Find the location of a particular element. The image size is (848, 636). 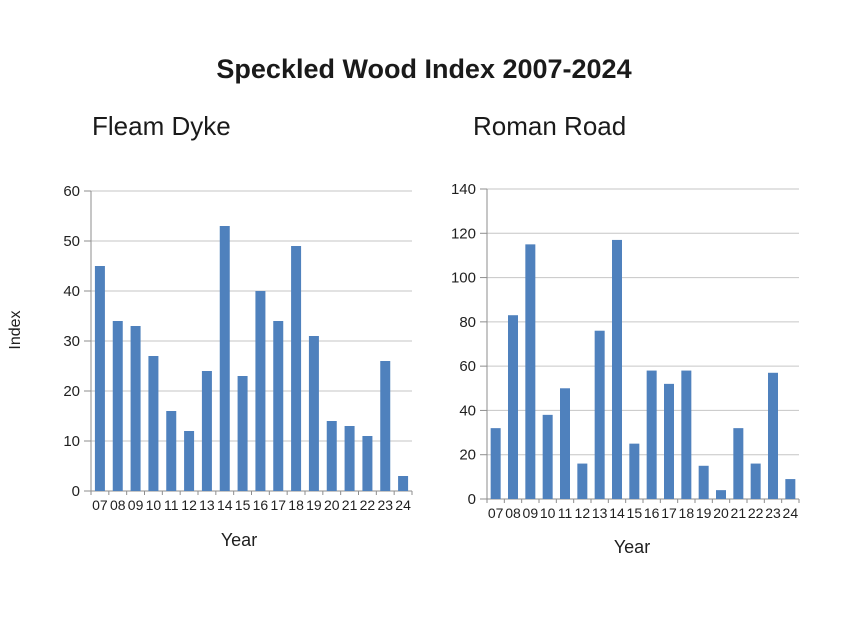

y-tick-label: 140 is located at coordinates (463, 189).